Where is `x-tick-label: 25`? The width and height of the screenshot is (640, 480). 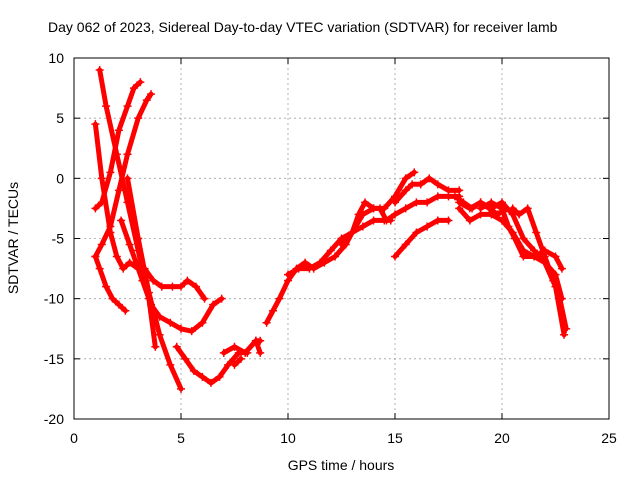 x-tick-label: 25 is located at coordinates (609, 438).